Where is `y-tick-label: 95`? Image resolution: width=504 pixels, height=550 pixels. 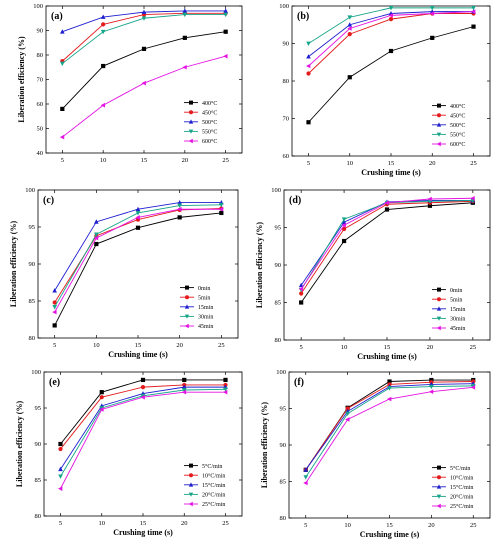 y-tick-label: 95 is located at coordinates (278, 228).